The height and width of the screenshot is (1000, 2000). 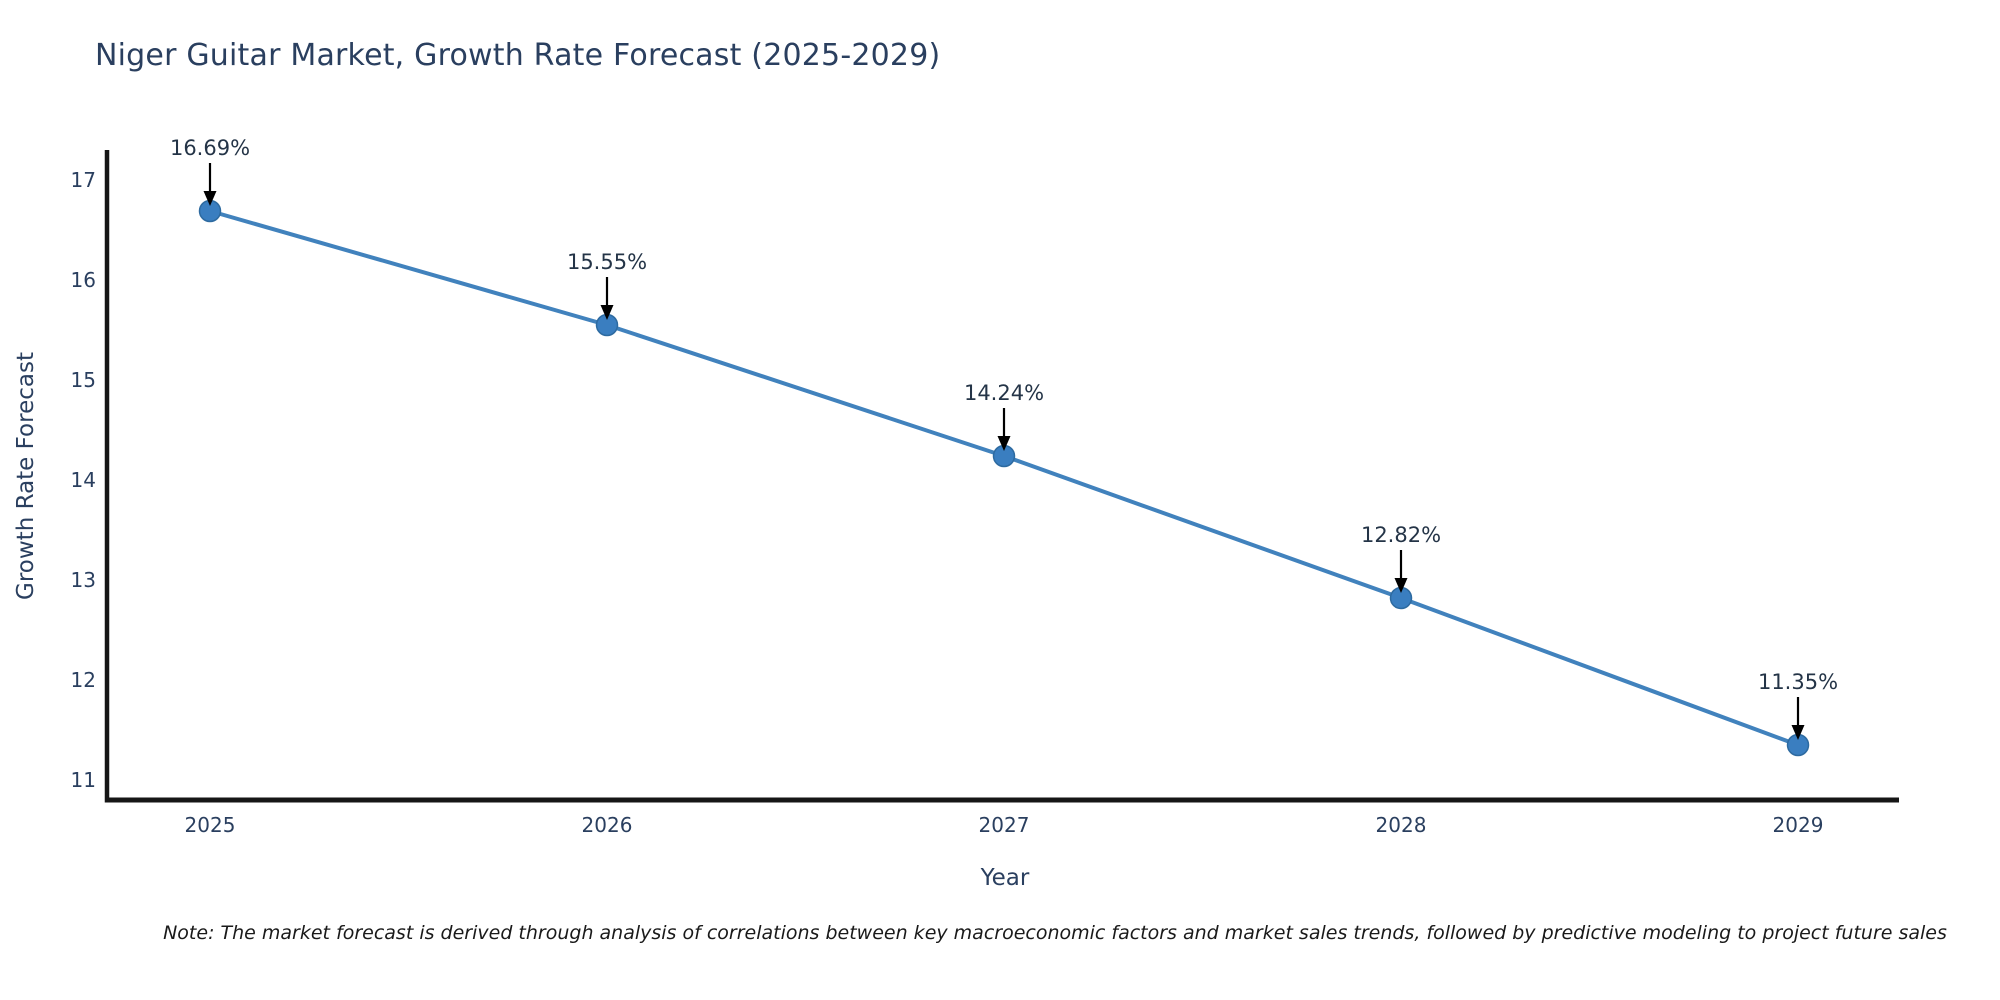 I want to click on x-tick-label: 2025, so click(x=210, y=825).